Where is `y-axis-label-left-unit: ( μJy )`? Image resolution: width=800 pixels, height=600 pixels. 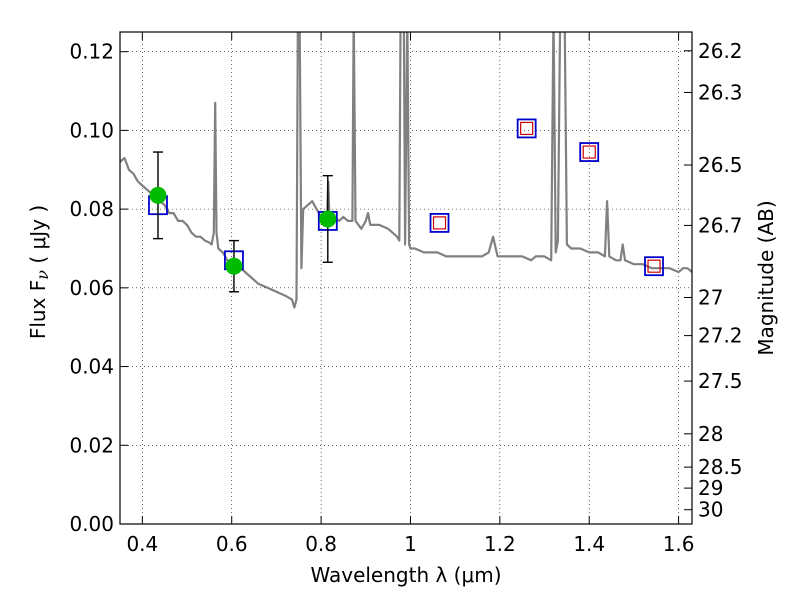
y-axis-label-left-unit: ( μJy ) is located at coordinates (38, 237).